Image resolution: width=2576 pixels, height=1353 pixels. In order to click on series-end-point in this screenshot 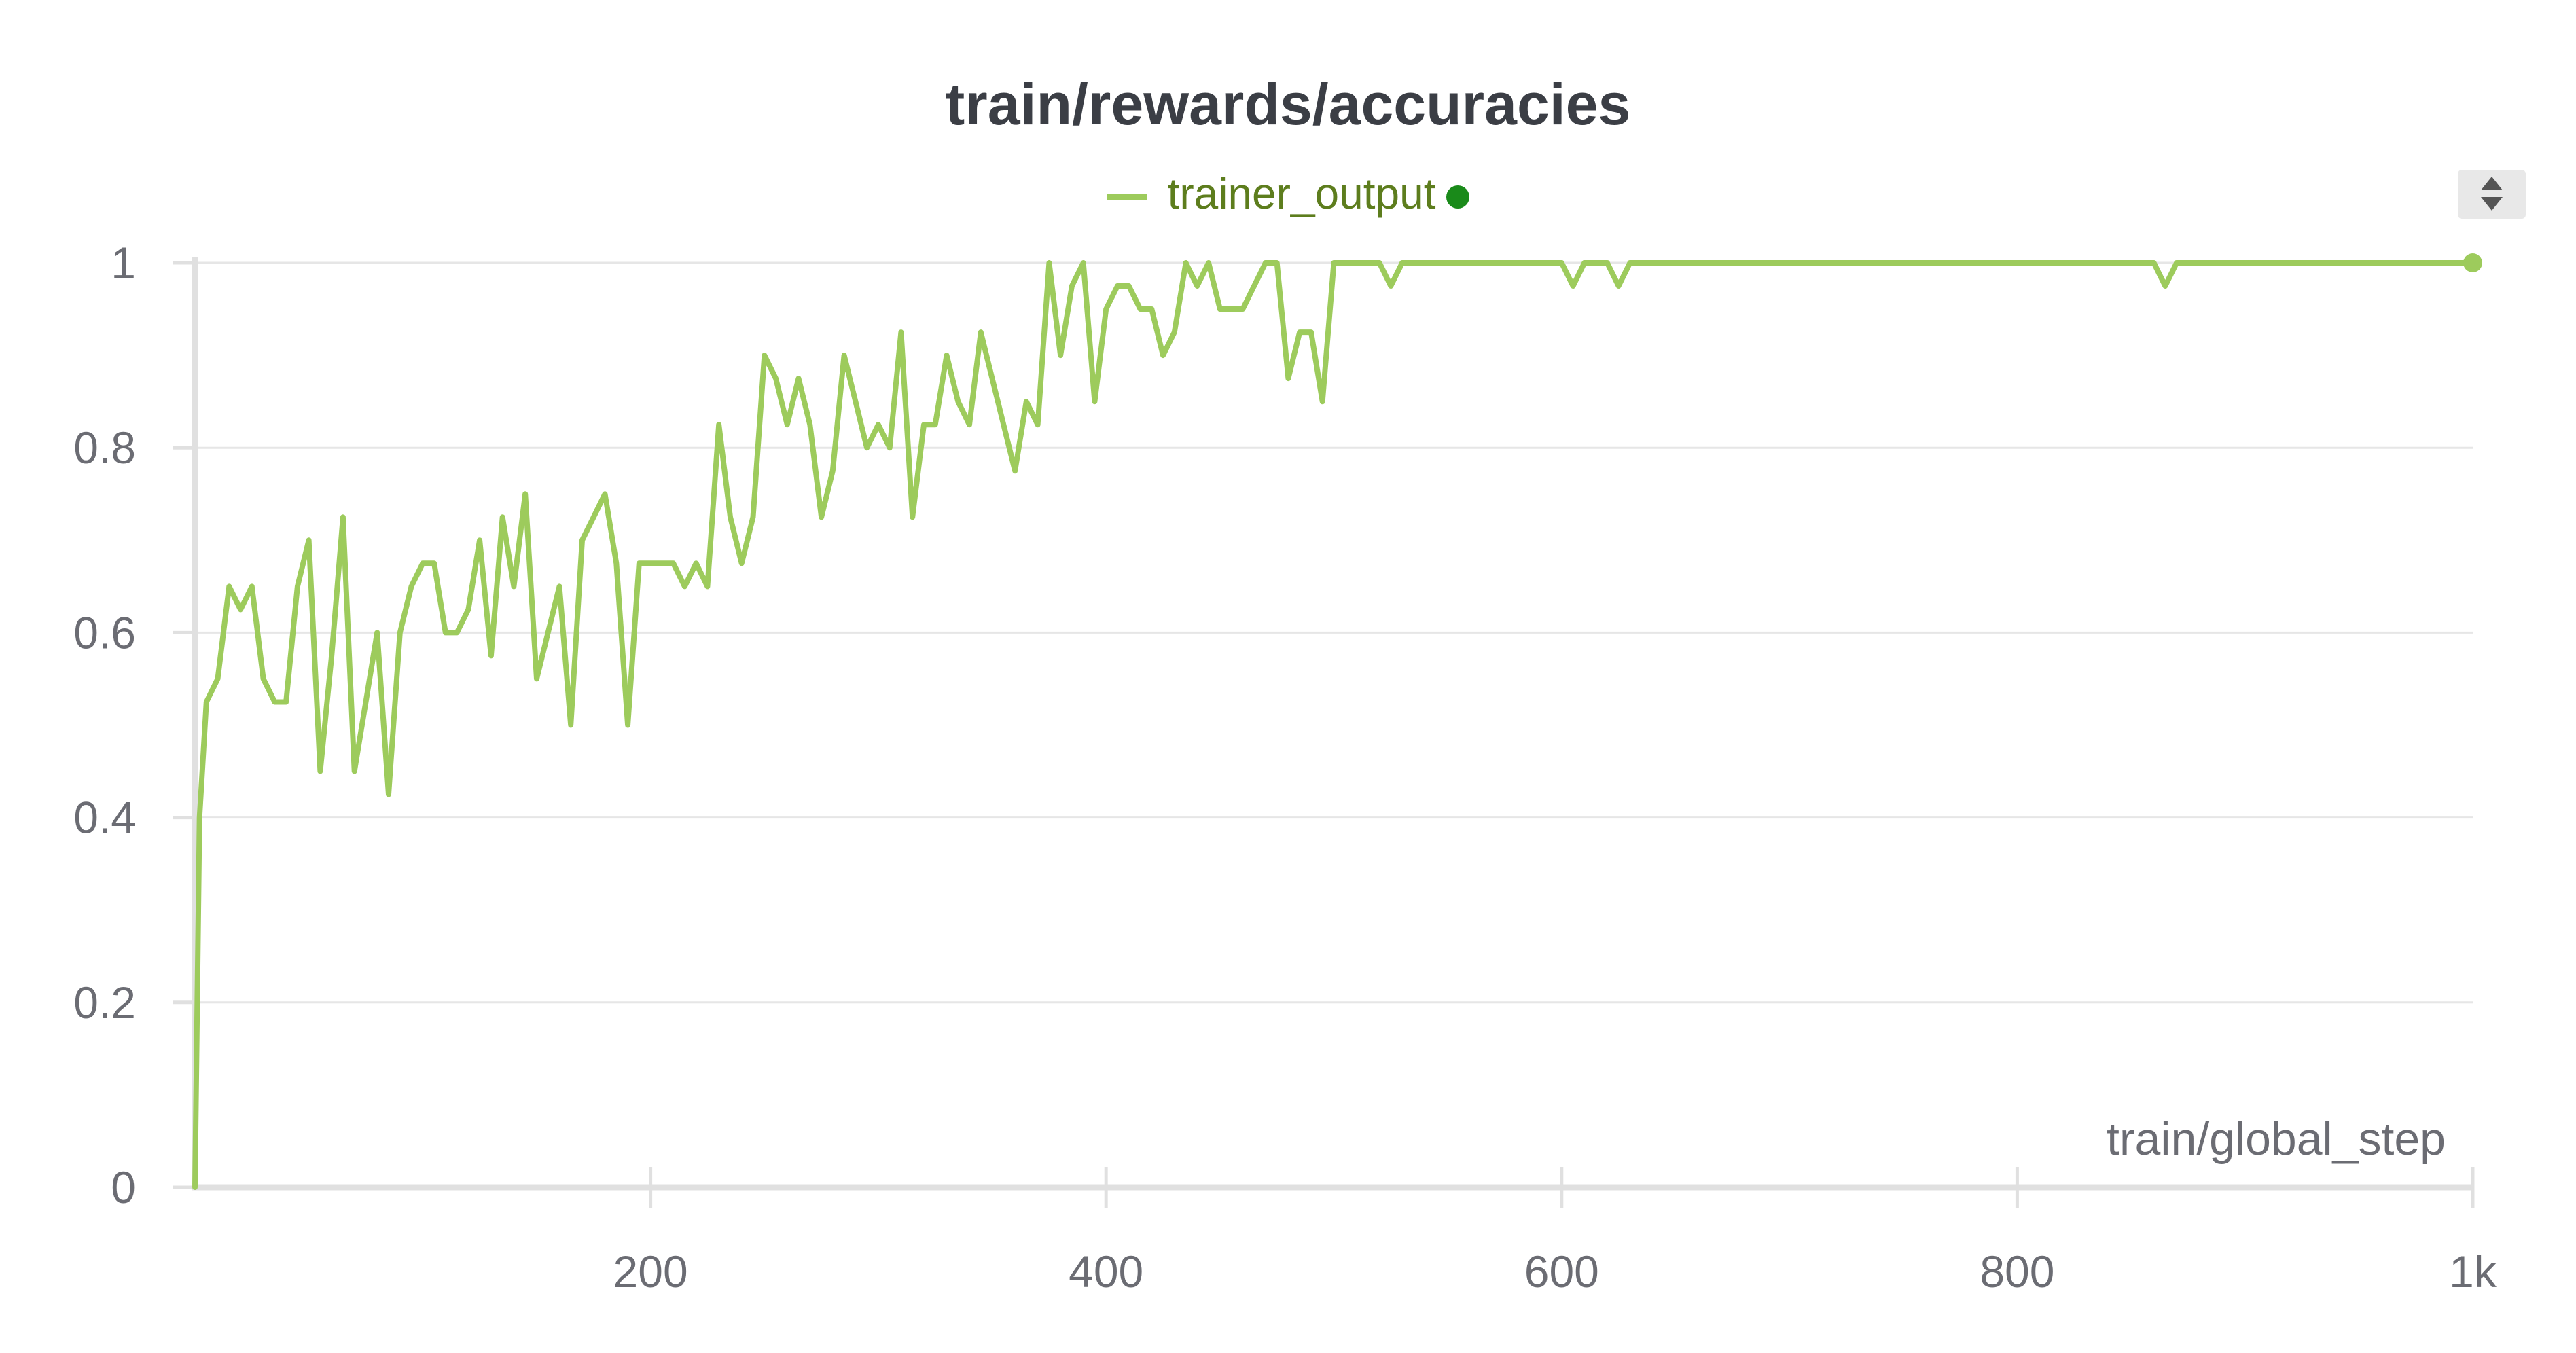, I will do `click(2473, 262)`.